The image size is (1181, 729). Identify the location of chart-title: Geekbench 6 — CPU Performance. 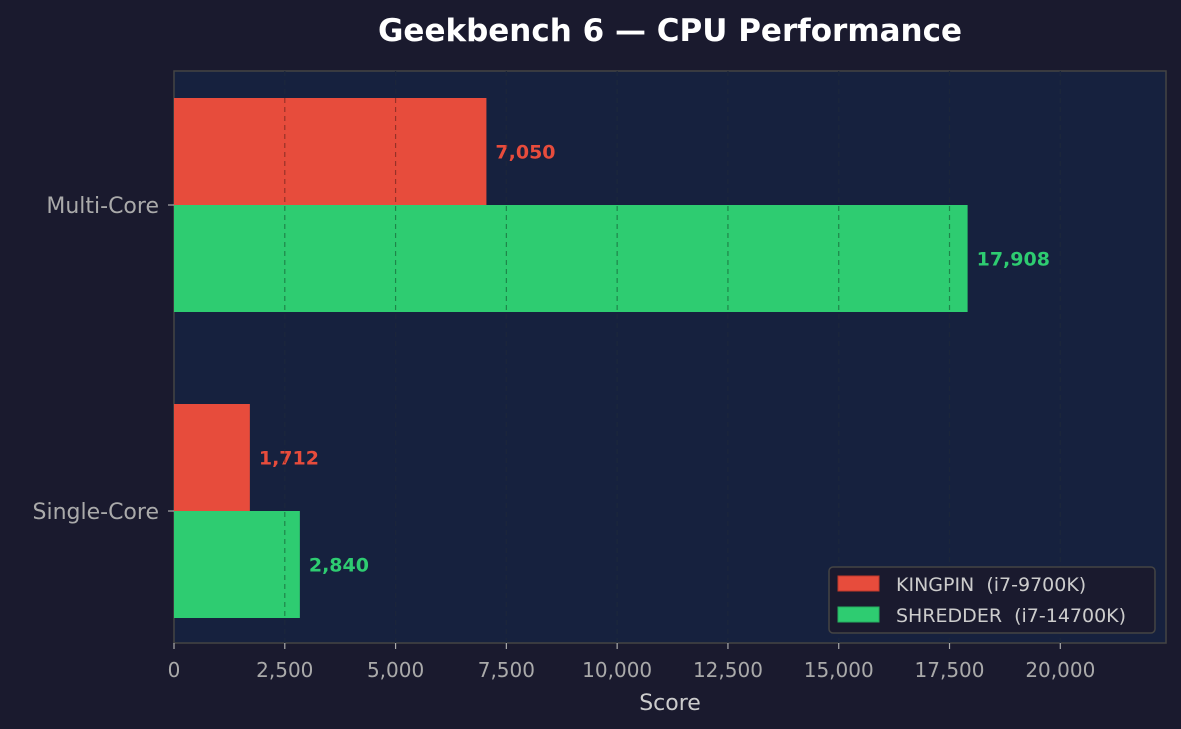
(670, 31).